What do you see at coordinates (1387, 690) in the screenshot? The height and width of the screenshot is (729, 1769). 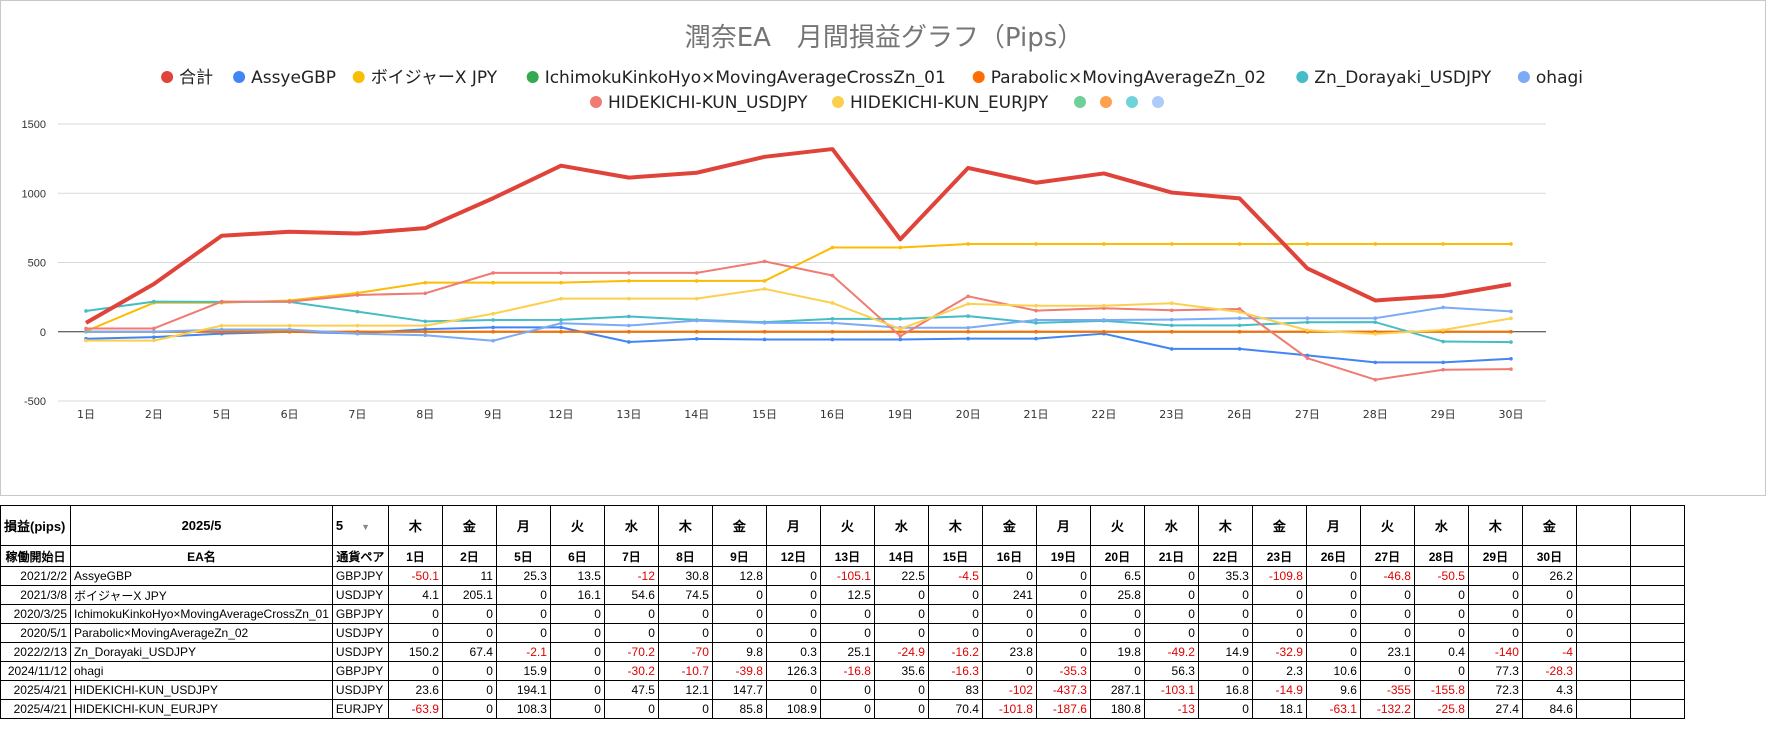 I see `pips-cell: -355` at bounding box center [1387, 690].